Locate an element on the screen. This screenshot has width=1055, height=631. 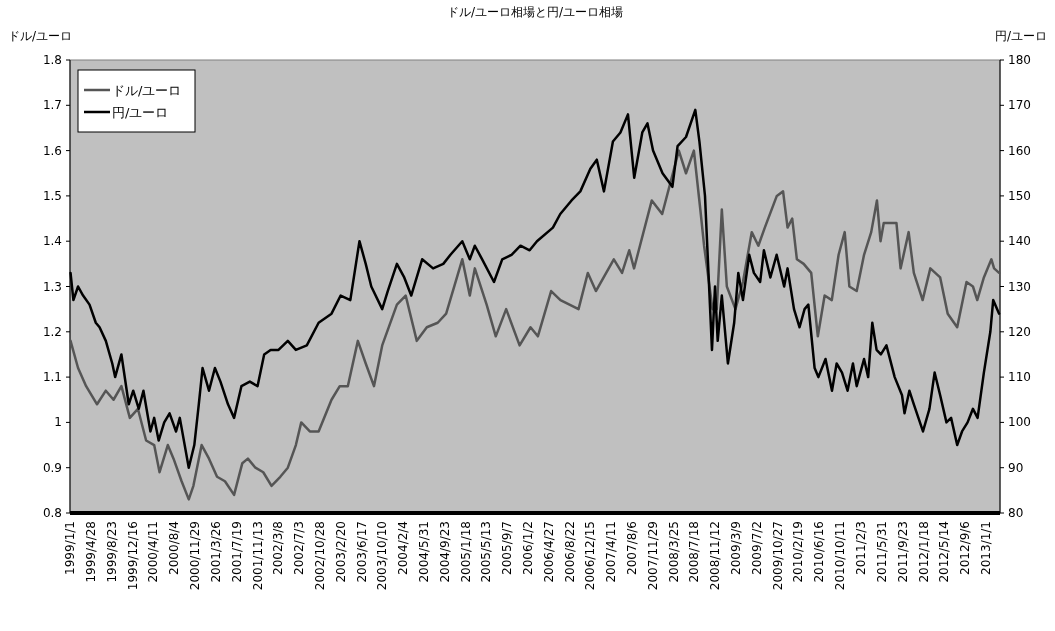
y2-tick-label: 140 is located at coordinates (1019, 241).